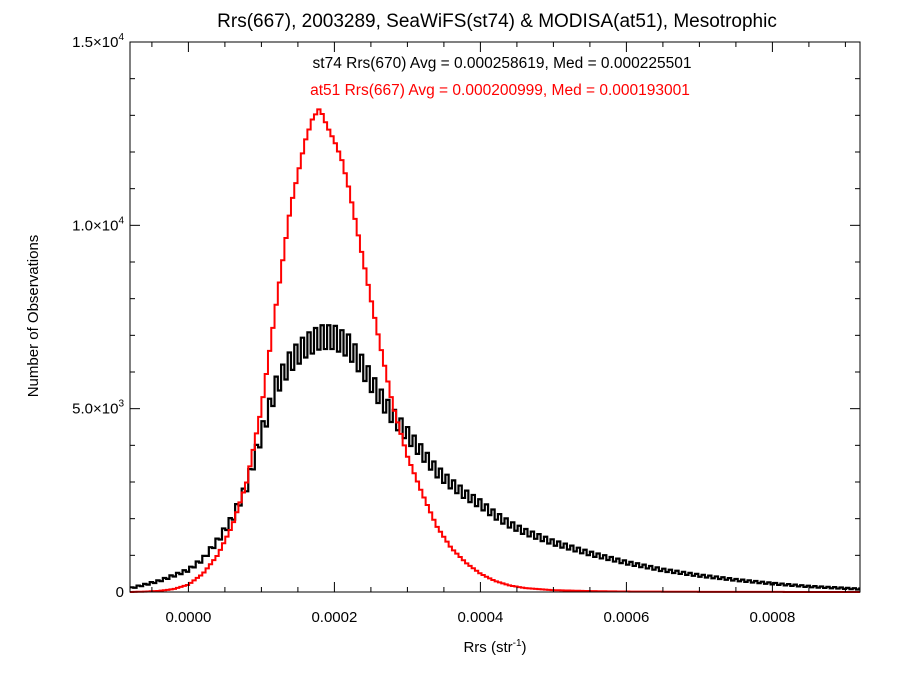 The height and width of the screenshot is (680, 900). What do you see at coordinates (334, 617) in the screenshot?
I see `x-tick-label: 0.0002` at bounding box center [334, 617].